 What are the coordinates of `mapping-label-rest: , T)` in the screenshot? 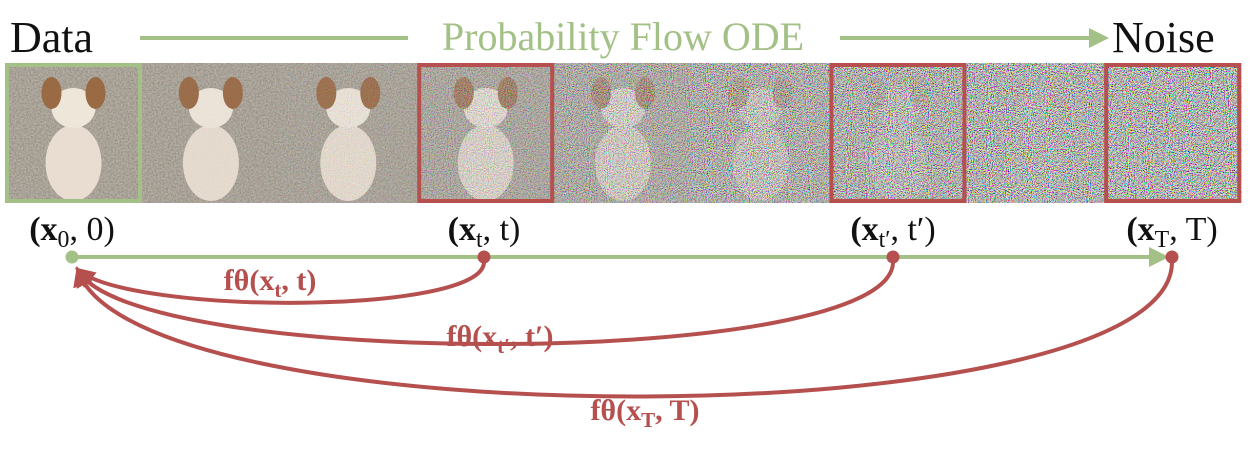 It's located at (677, 410).